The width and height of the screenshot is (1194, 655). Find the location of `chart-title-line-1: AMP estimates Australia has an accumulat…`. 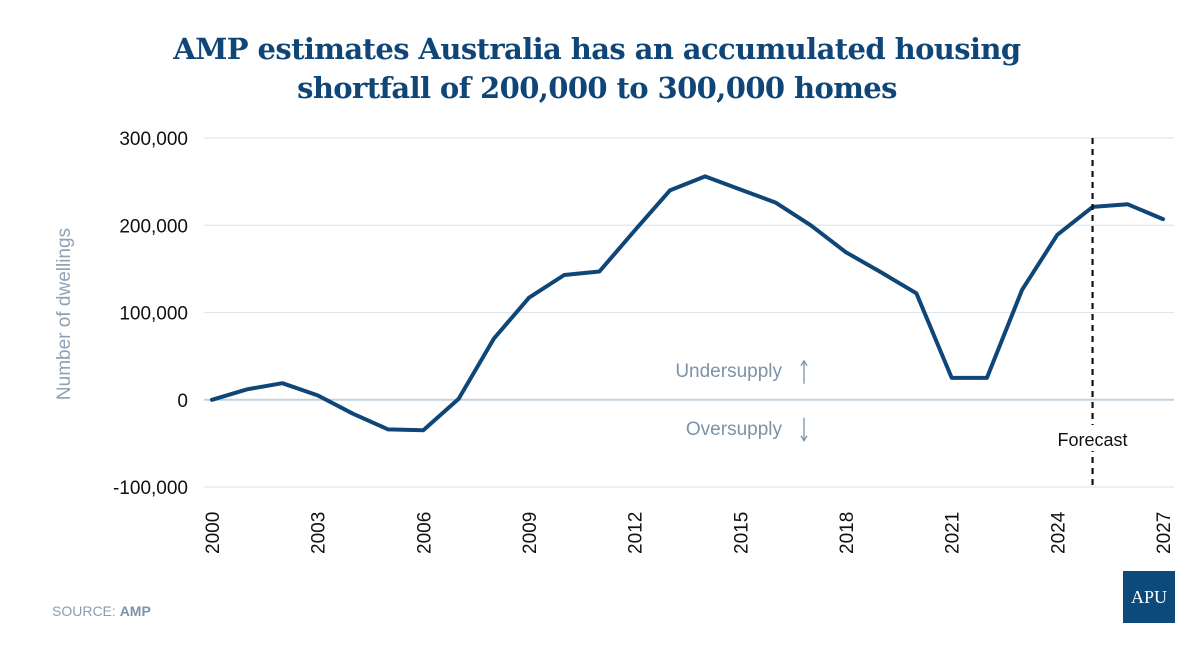

chart-title-line-1: AMP estimates Australia has an accumulat… is located at coordinates (597, 49).